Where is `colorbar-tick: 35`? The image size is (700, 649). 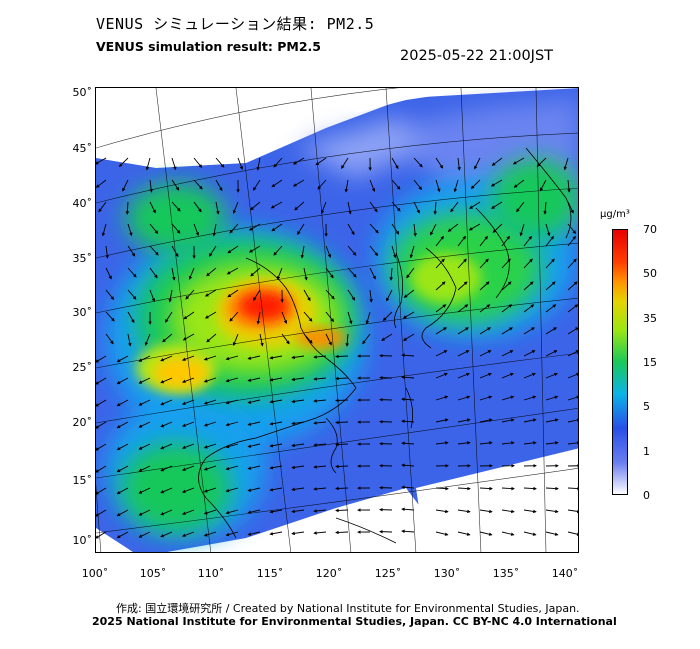 colorbar-tick: 35 is located at coordinates (650, 318).